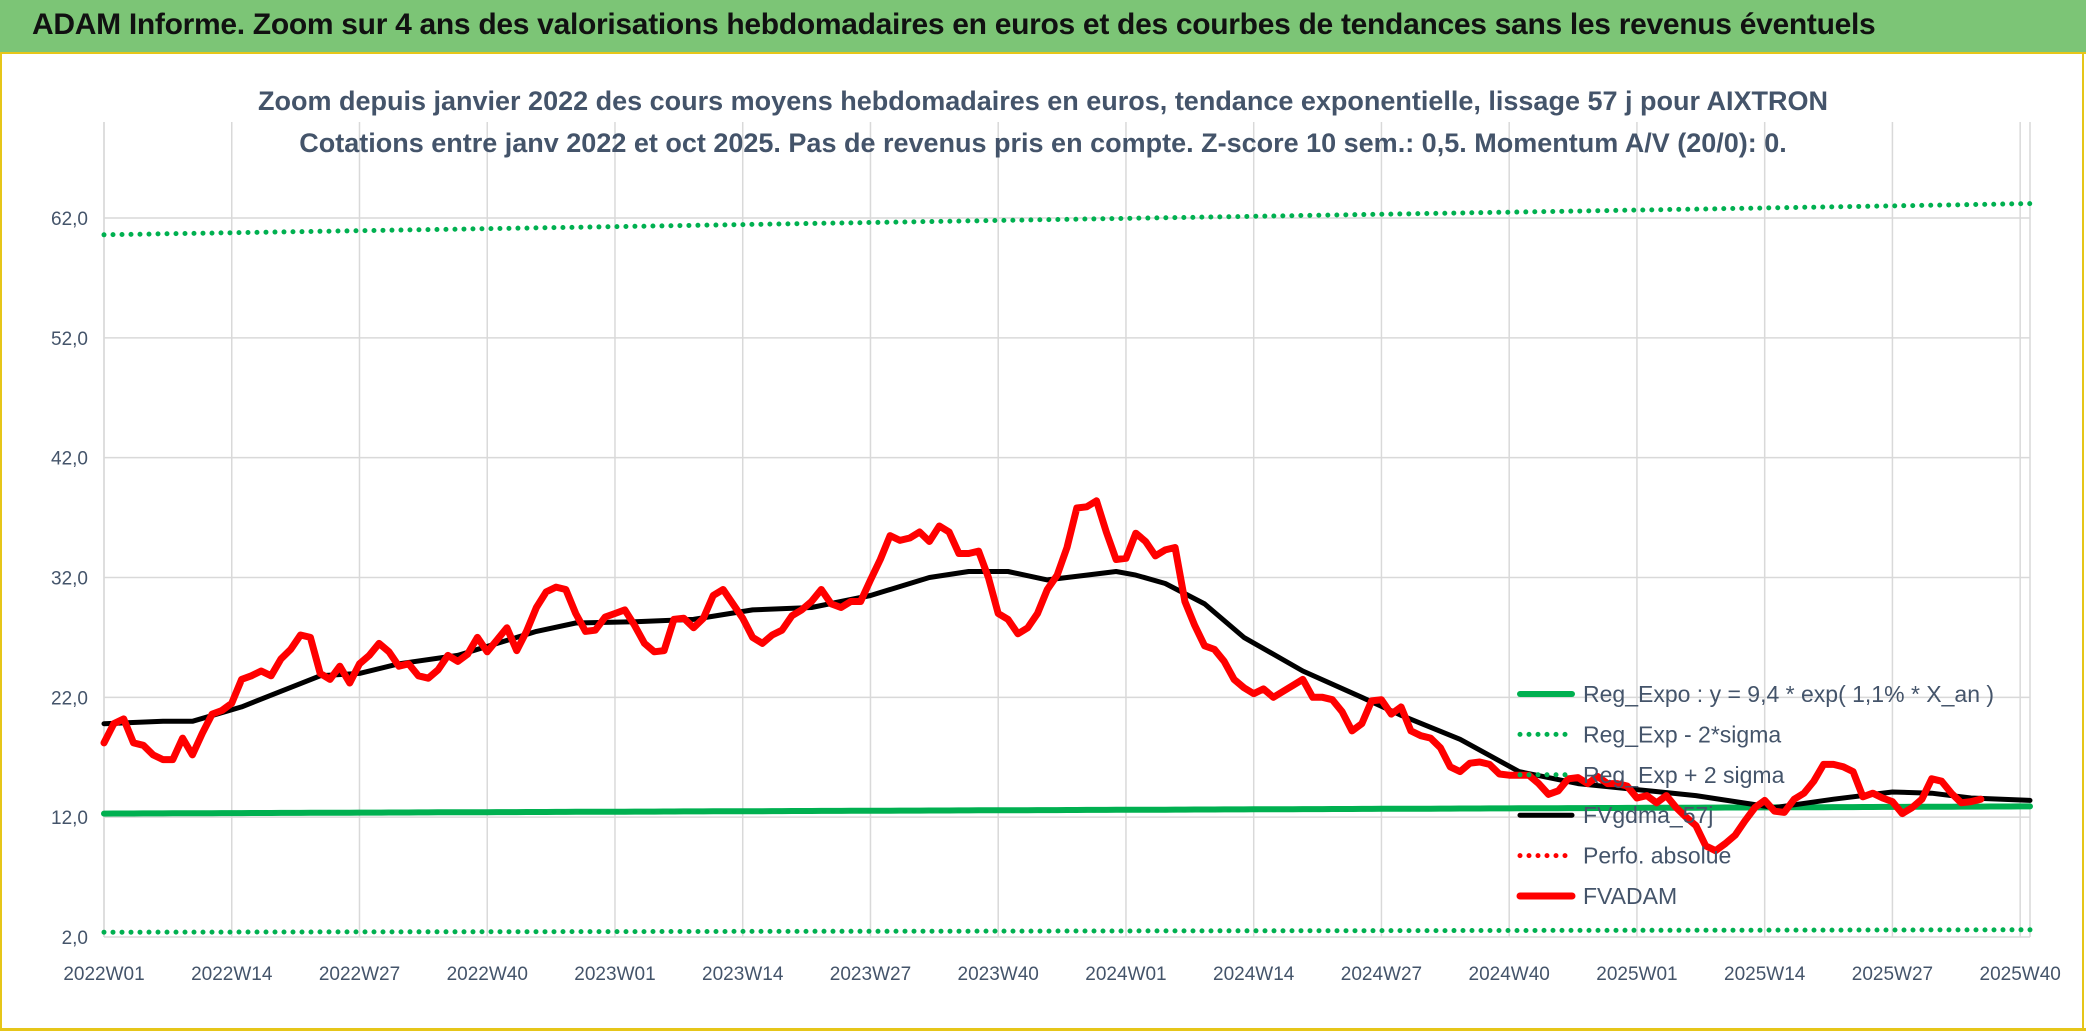 The width and height of the screenshot is (2086, 1031). What do you see at coordinates (103, 974) in the screenshot?
I see `x-tick-label: 2022W01` at bounding box center [103, 974].